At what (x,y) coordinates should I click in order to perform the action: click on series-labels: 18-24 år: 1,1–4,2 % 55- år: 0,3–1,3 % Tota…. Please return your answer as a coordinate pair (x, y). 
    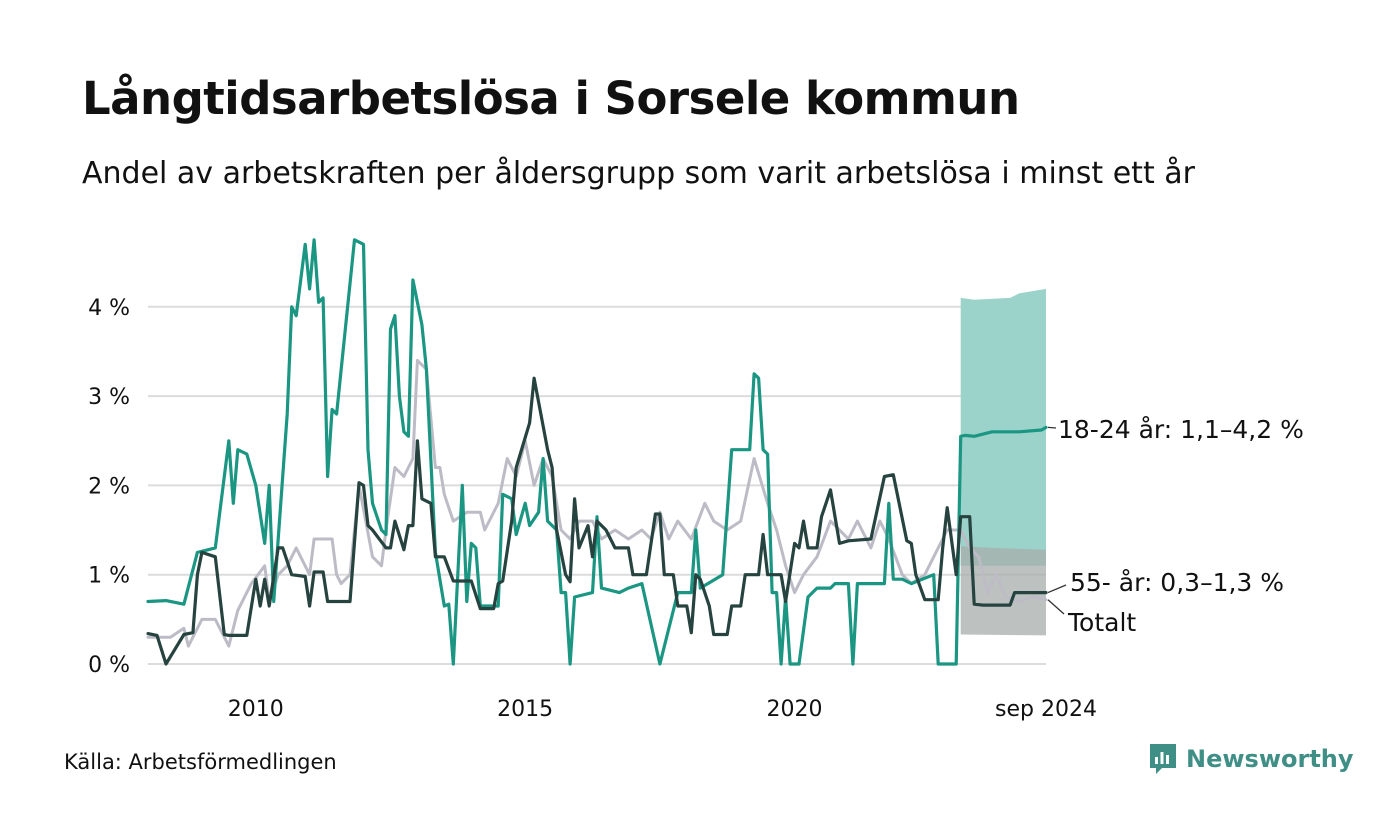
    Looking at the image, I should click on (1175, 526).